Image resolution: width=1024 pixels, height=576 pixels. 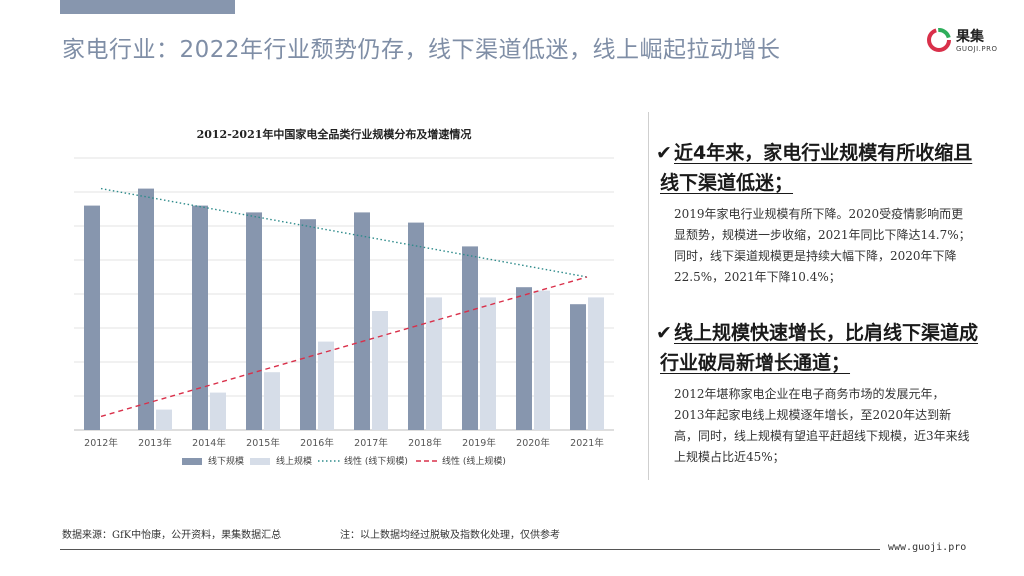 What do you see at coordinates (226, 461) in the screenshot?
I see `legend-label: 线下规模` at bounding box center [226, 461].